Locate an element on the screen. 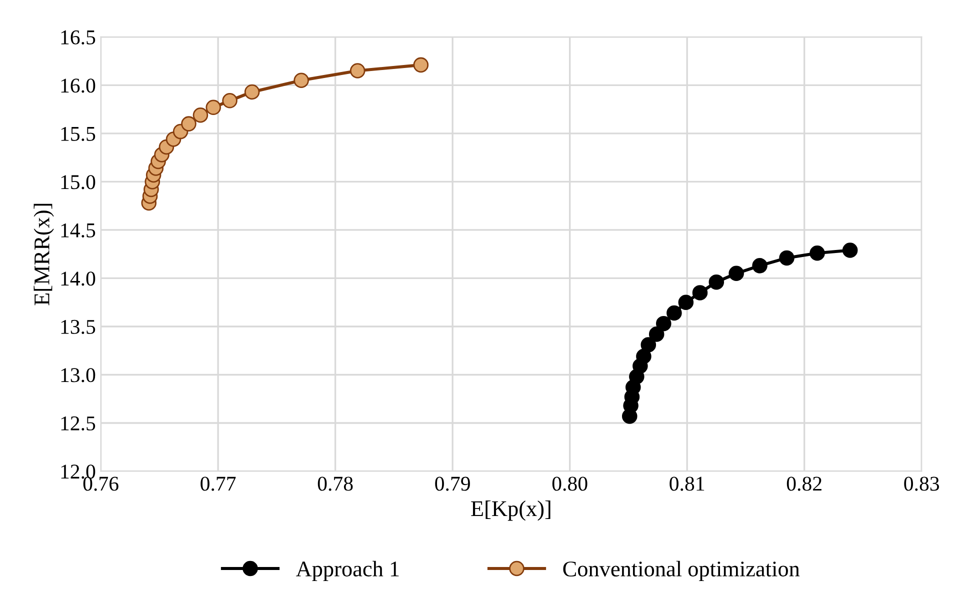 The height and width of the screenshot is (616, 960). y-tick-label: 12.0 is located at coordinates (78, 471).